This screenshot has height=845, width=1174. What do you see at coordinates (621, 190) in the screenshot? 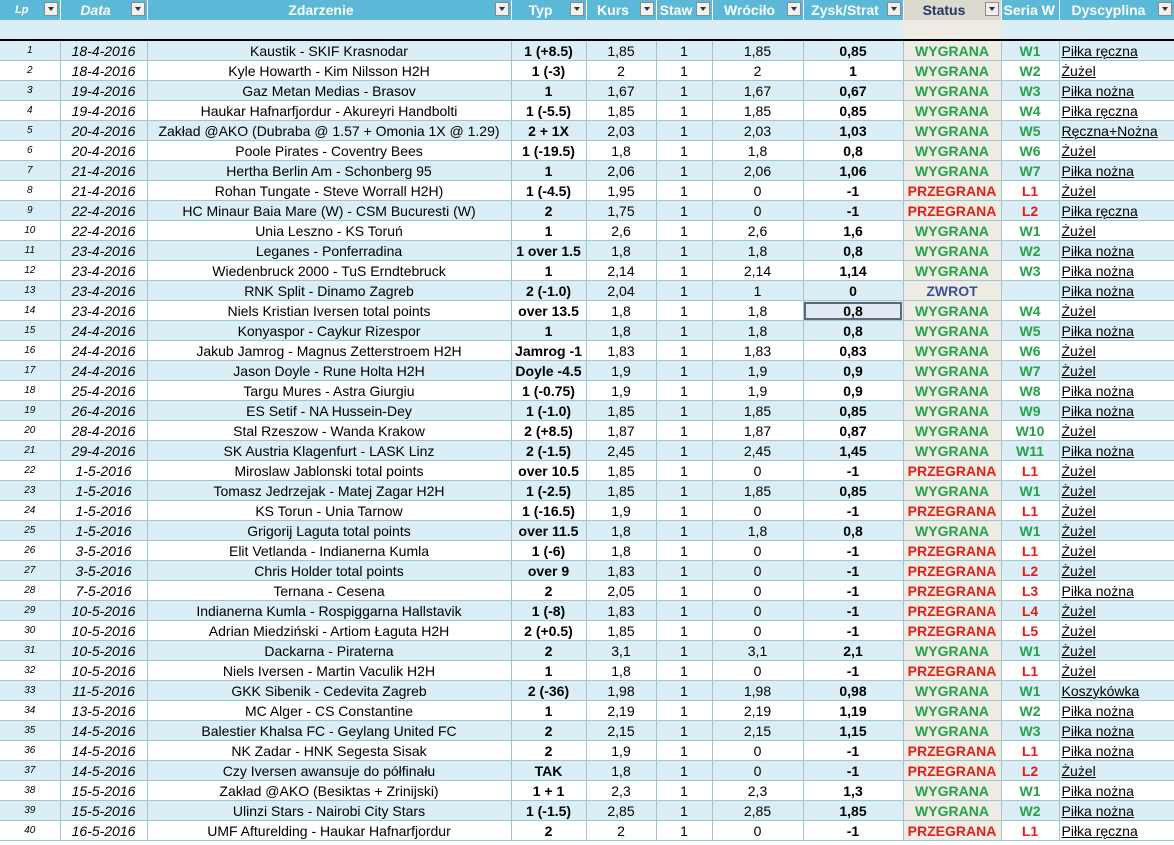
I see `cell-kurs: 1,95` at bounding box center [621, 190].